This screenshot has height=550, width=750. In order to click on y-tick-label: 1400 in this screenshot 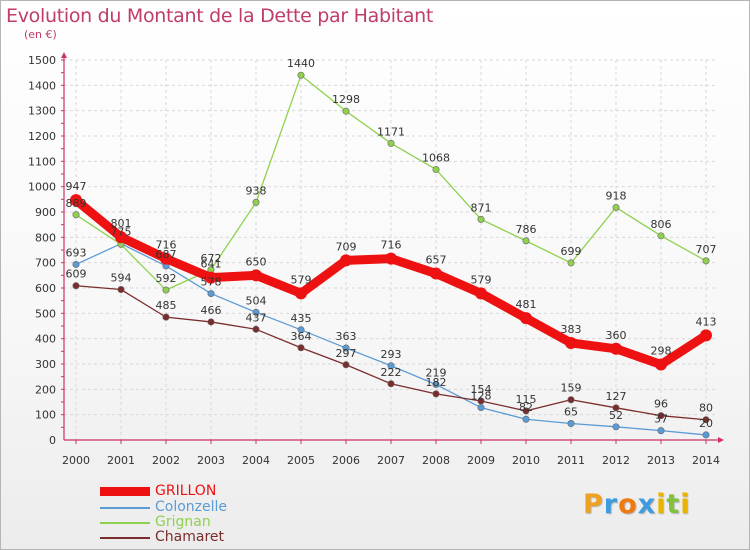, I will do `click(42, 85)`.